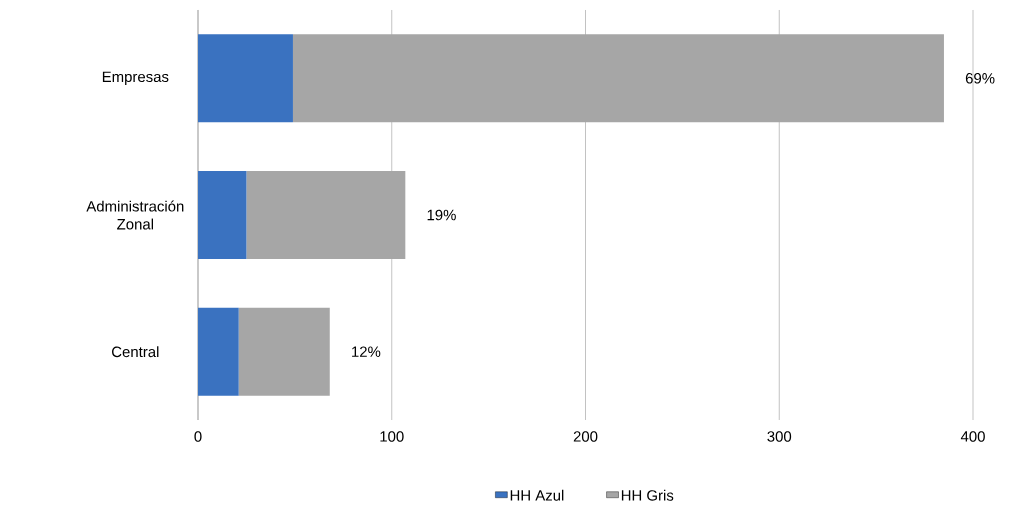 The height and width of the screenshot is (523, 1025). I want to click on x-tick-label: 400, so click(972, 436).